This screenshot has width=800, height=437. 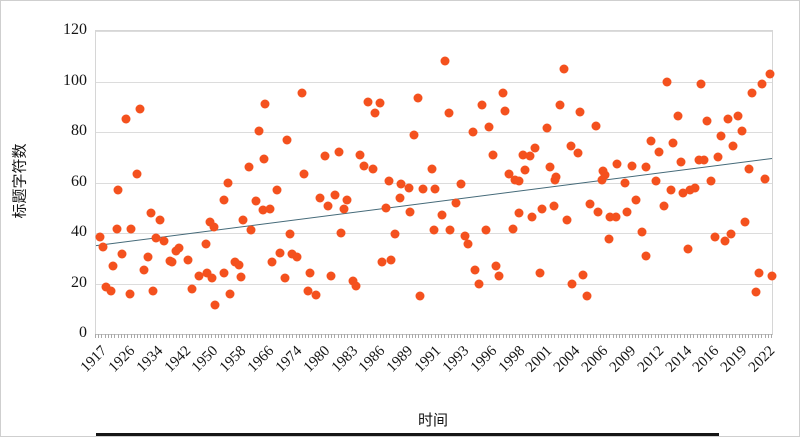 What do you see at coordinates (19, 181) in the screenshot?
I see `y-axis-title: 标题字符数` at bounding box center [19, 181].